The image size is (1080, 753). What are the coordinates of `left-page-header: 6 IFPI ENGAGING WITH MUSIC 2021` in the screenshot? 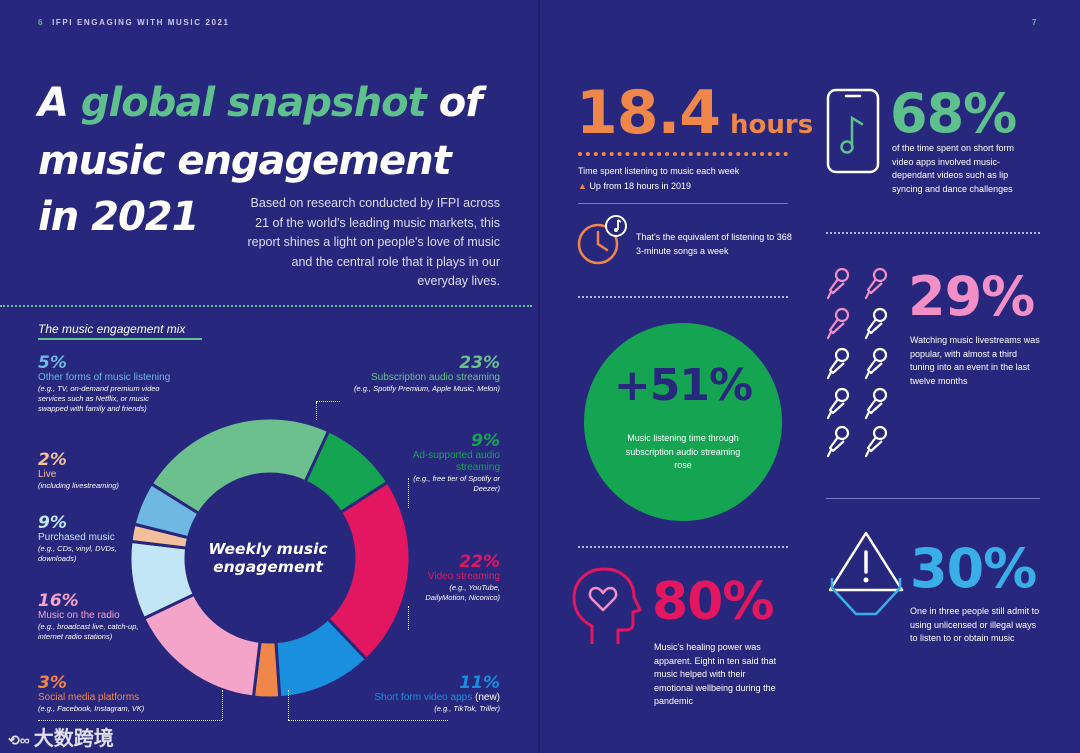 It's located at (134, 22).